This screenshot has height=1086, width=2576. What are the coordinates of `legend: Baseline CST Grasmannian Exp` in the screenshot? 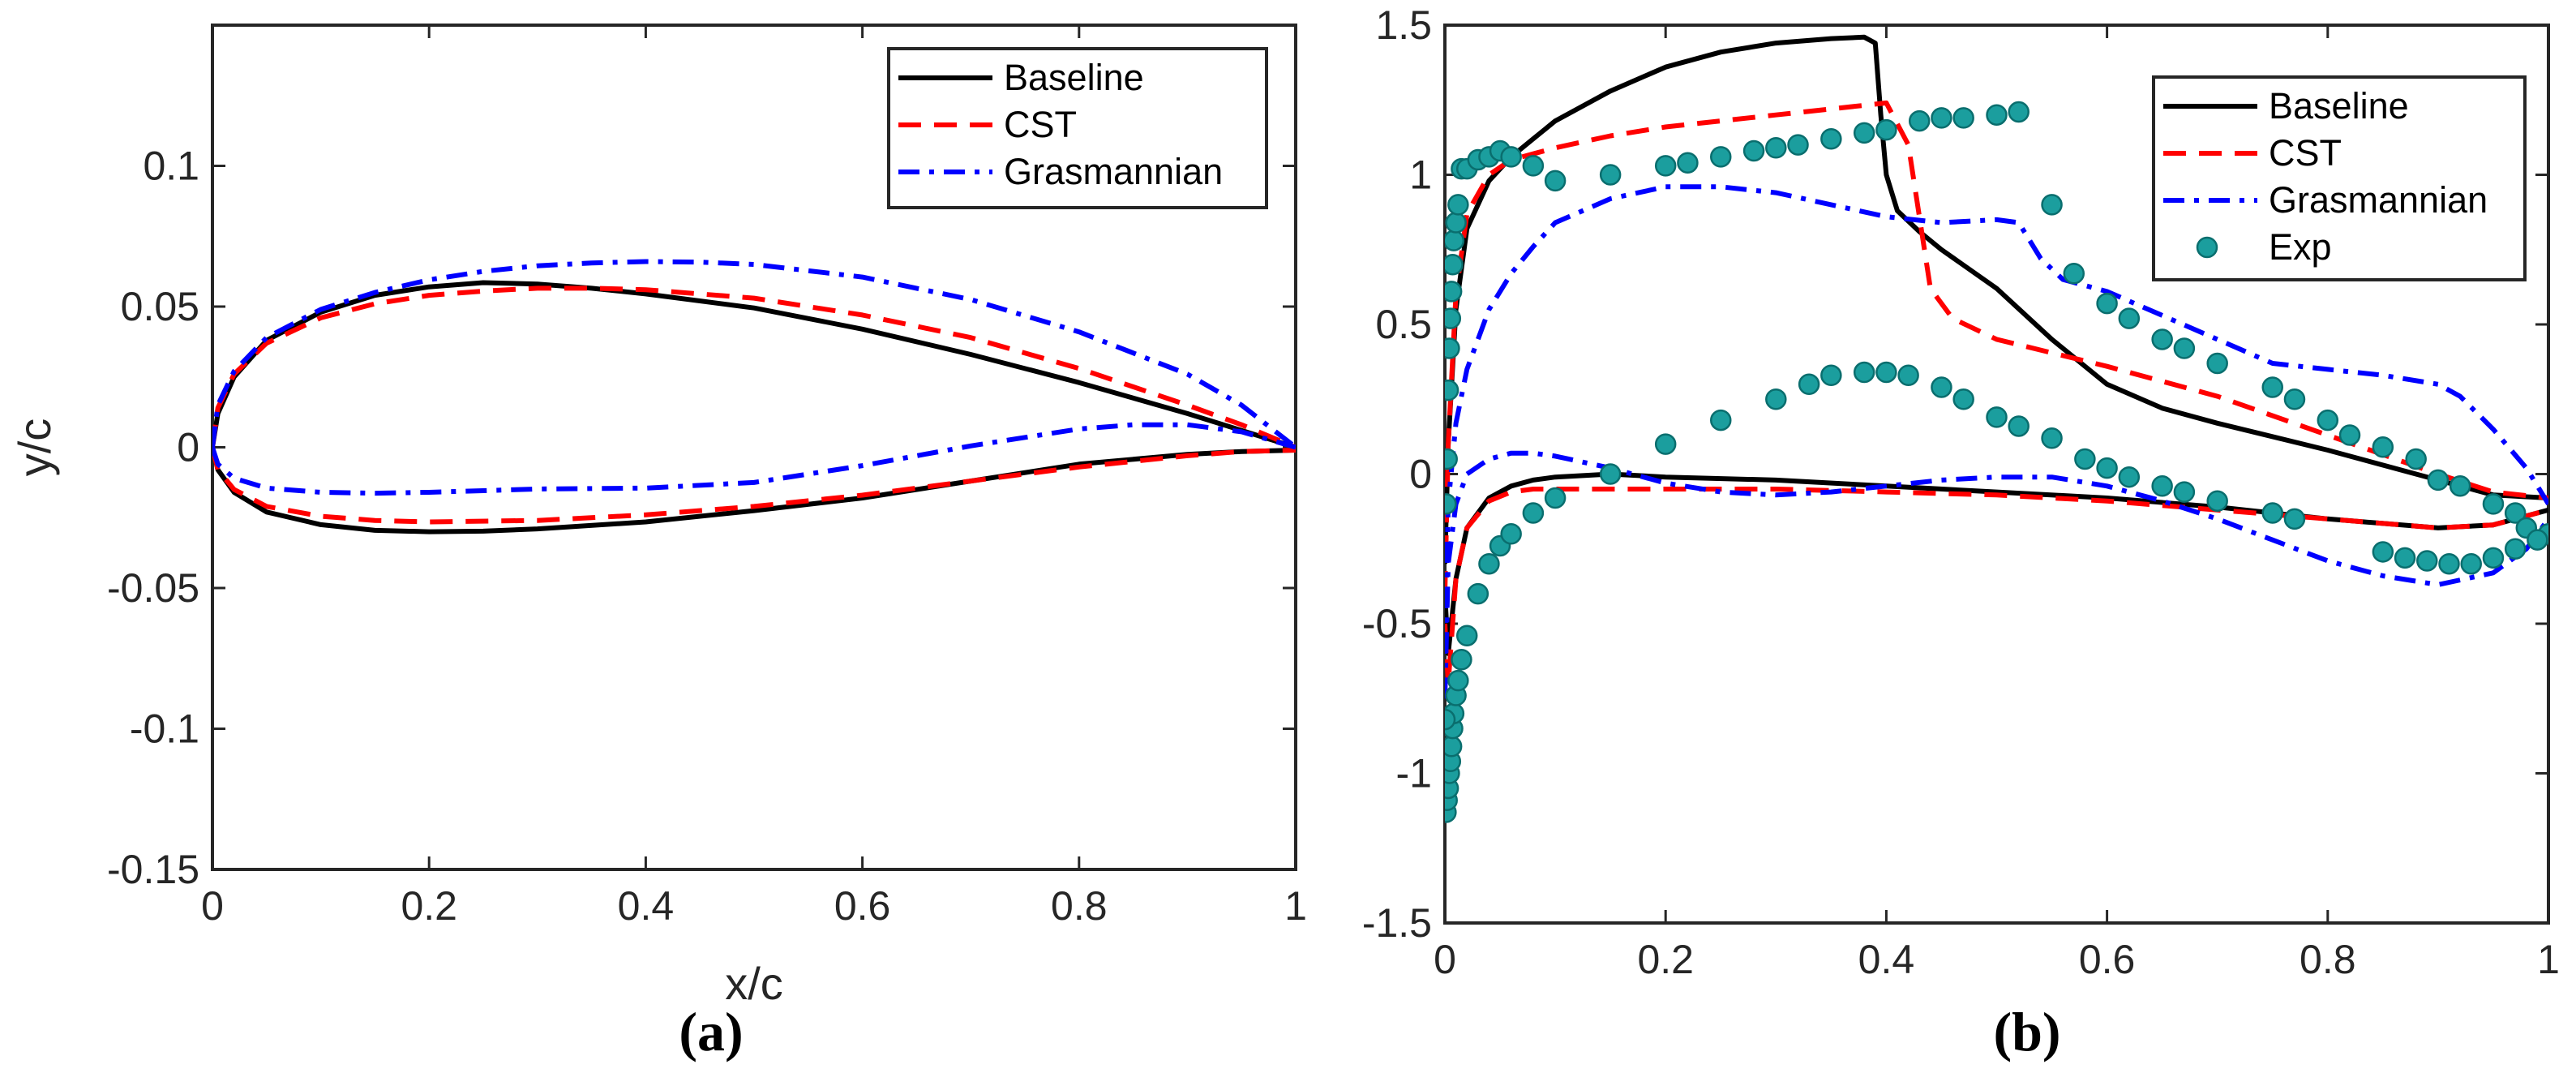 It's located at (2339, 178).